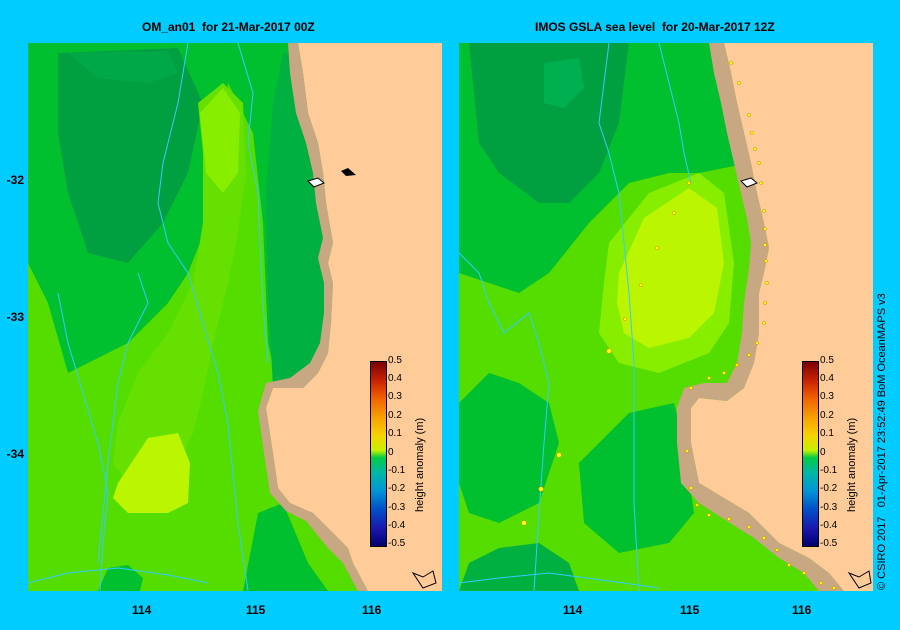 Image resolution: width=900 pixels, height=630 pixels. Describe the element at coordinates (395, 396) in the screenshot. I see `left-colorbar-tick: 0.3` at that location.